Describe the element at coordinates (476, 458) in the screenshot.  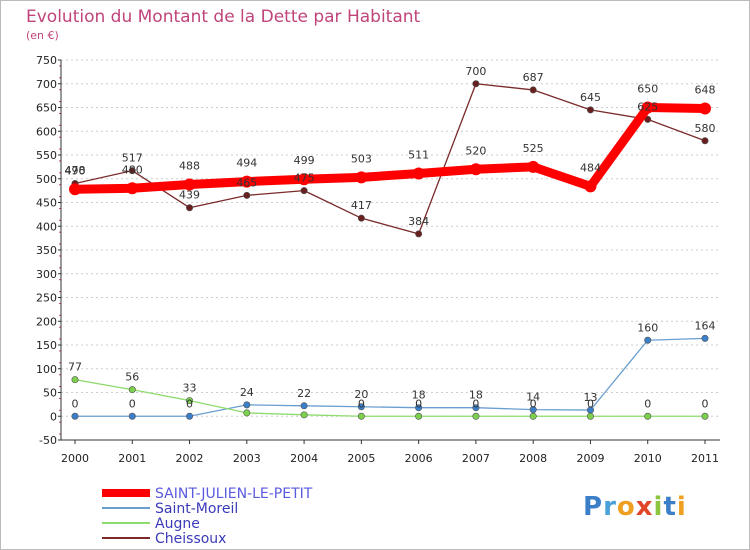
I see `x-tick-label: 2007` at that location.